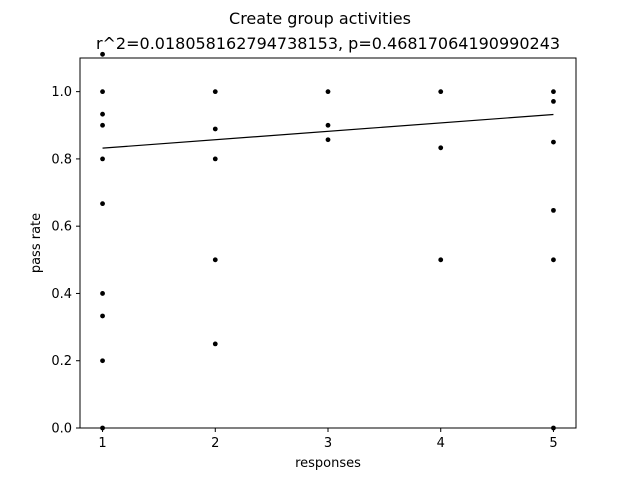  What do you see at coordinates (328, 443) in the screenshot?
I see `x-tick-label: 3` at bounding box center [328, 443].